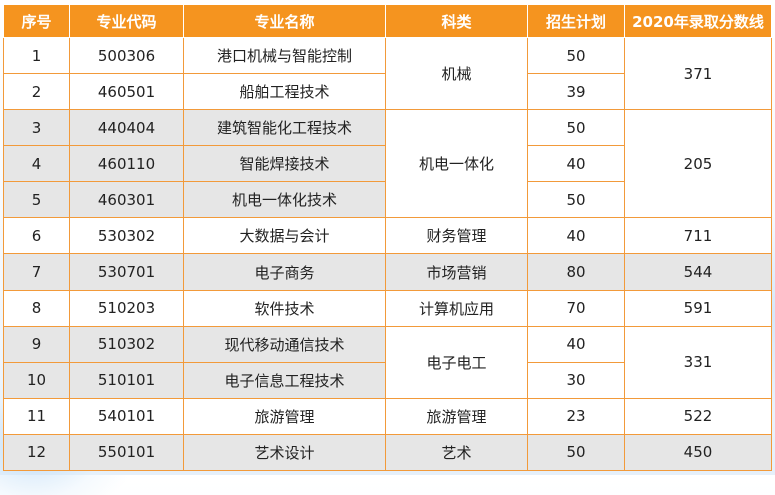 The image size is (775, 495). What do you see at coordinates (698, 236) in the screenshot?
I see `cell-score: 711` at bounding box center [698, 236].